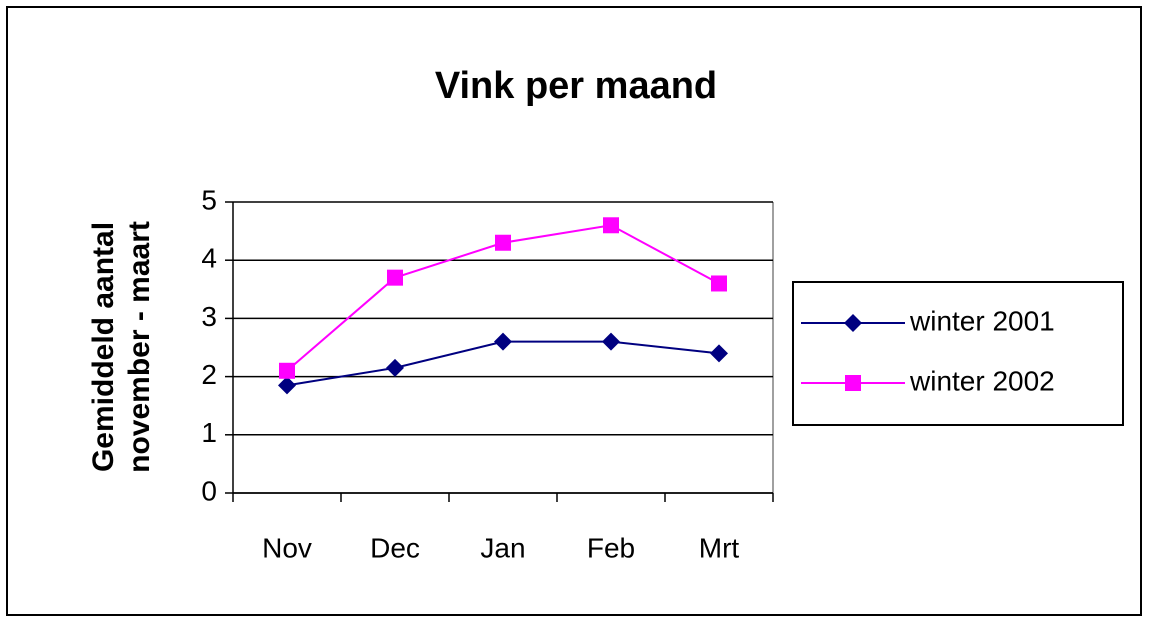 The width and height of the screenshot is (1150, 623). Describe the element at coordinates (209, 374) in the screenshot. I see `y-tick-label: 2` at that location.